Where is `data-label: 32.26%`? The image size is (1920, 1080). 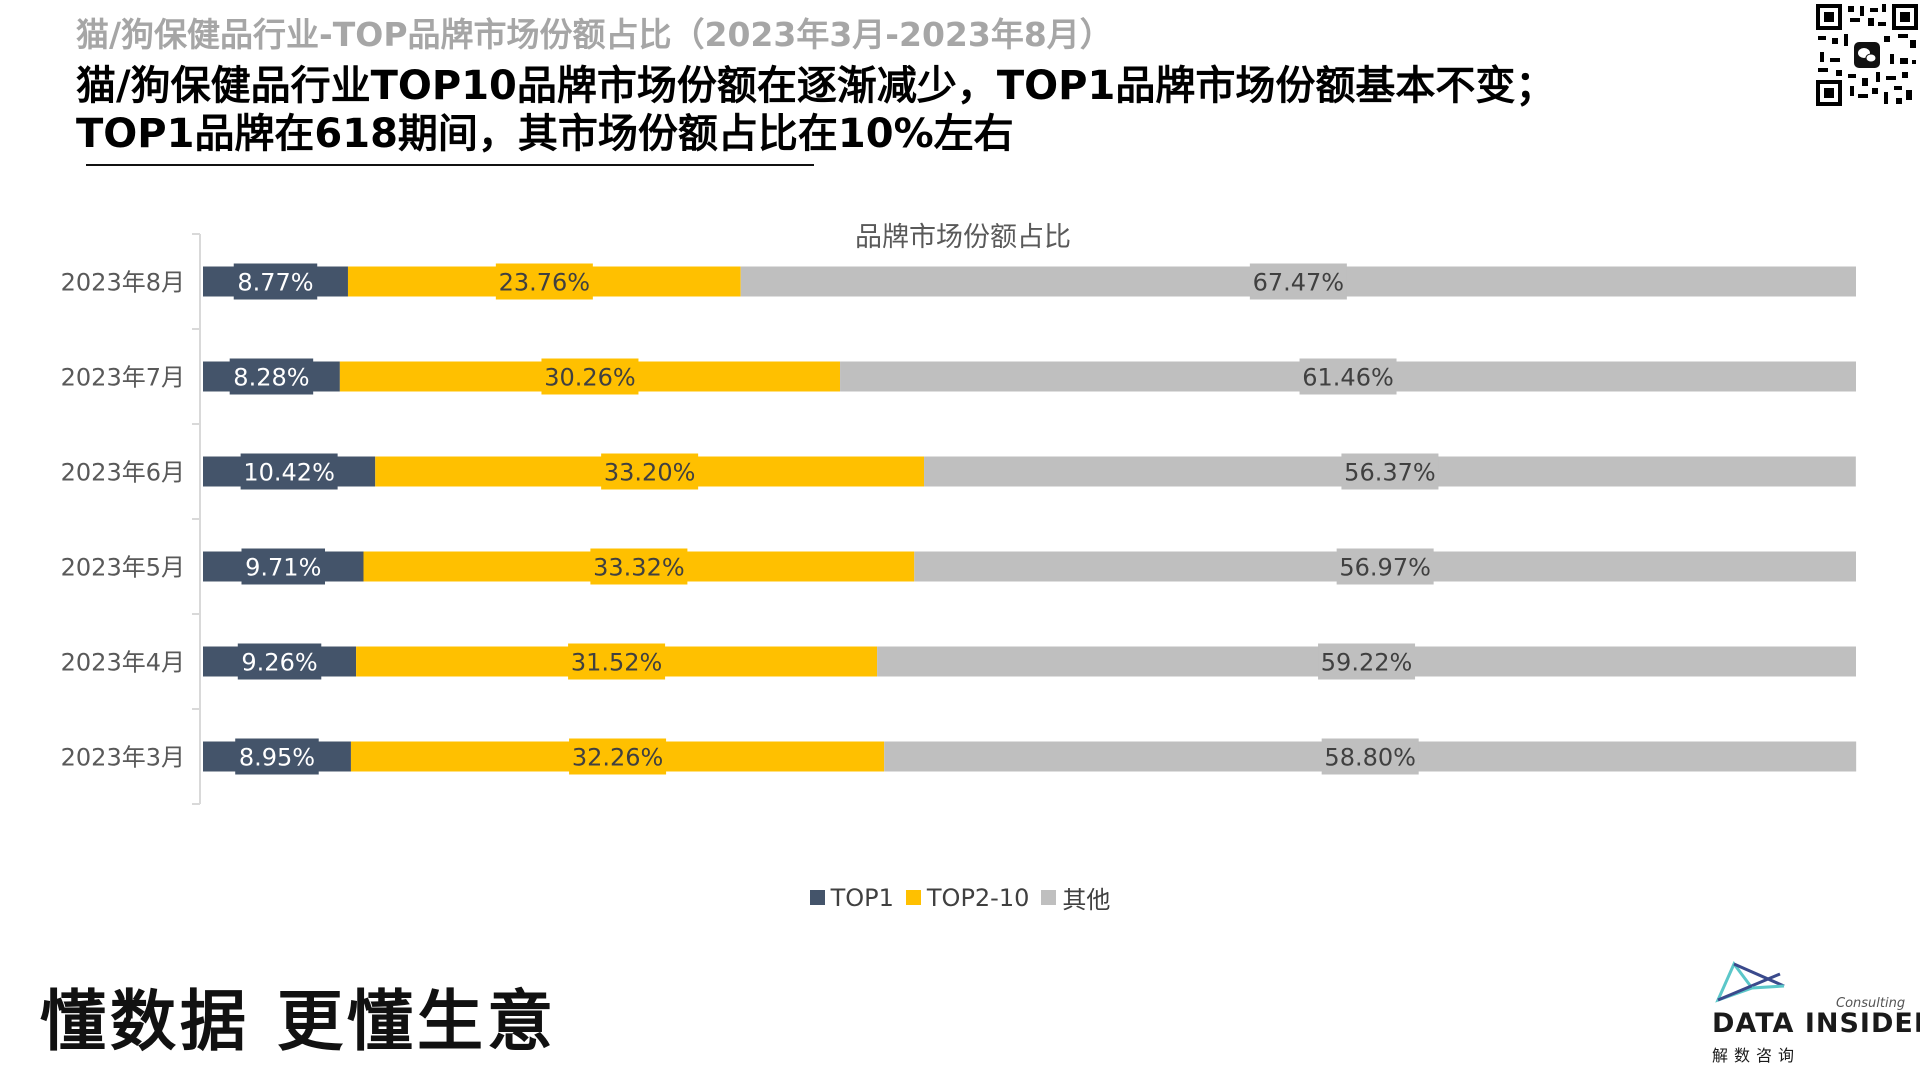 data-label: 32.26% is located at coordinates (618, 758).